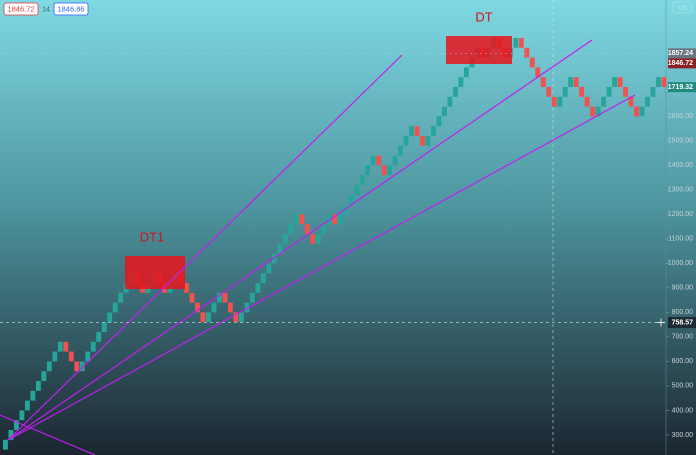 The image size is (696, 455). I want to click on ask-price: 1846.86, so click(70, 8).